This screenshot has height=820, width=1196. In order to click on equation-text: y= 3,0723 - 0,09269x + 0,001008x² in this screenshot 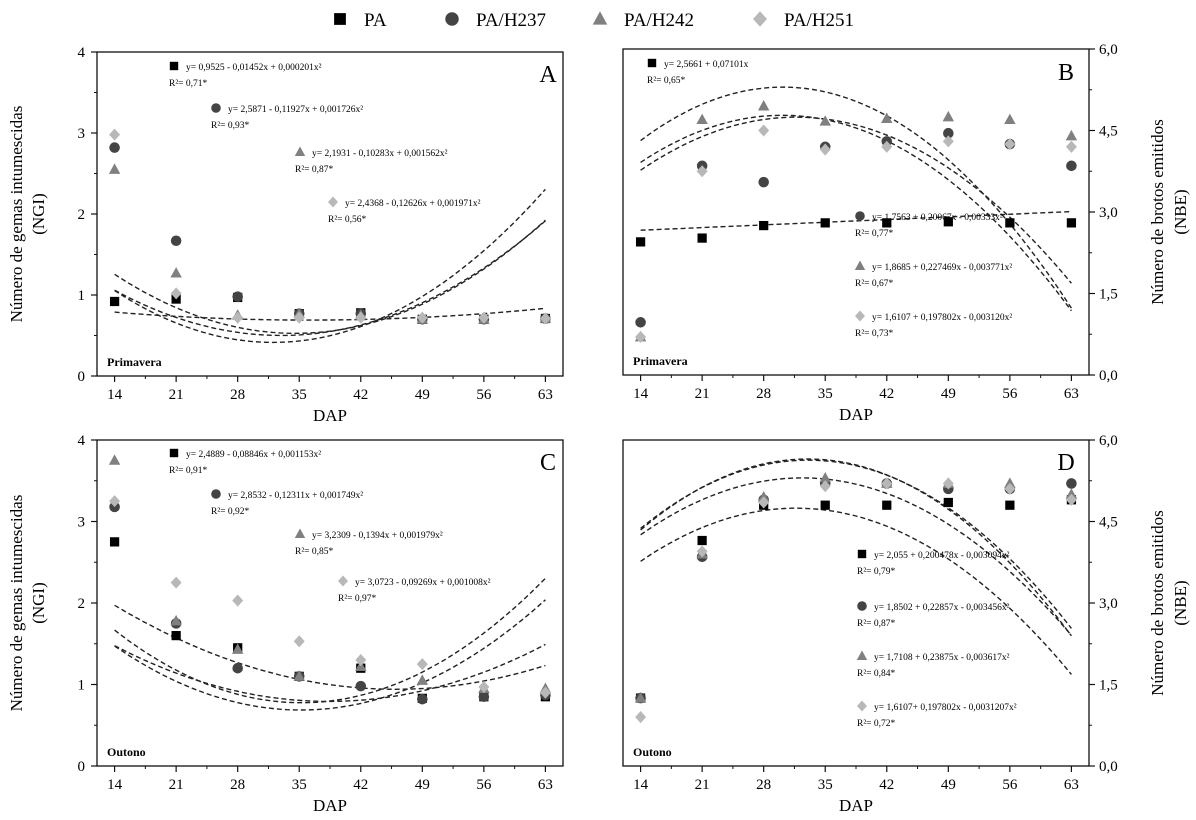, I will do `click(423, 583)`.